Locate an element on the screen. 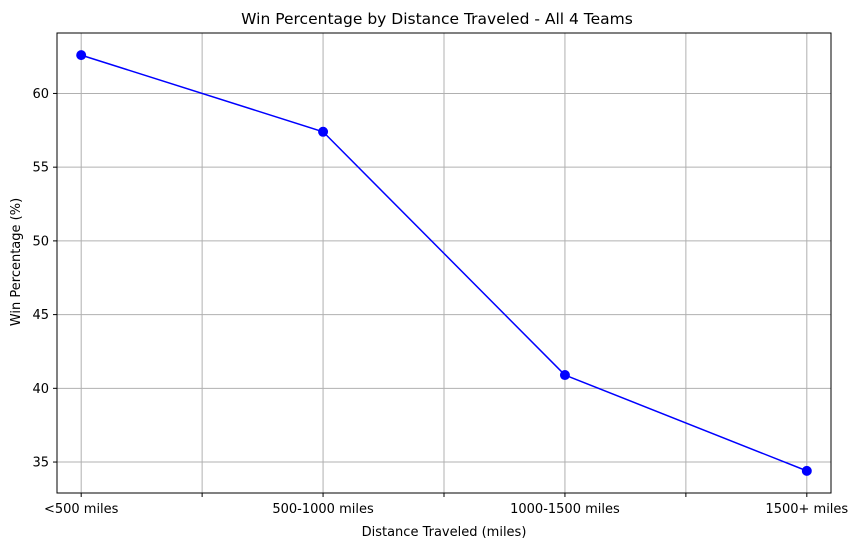  x-tick-label: 500-1000 miles is located at coordinates (323, 509).